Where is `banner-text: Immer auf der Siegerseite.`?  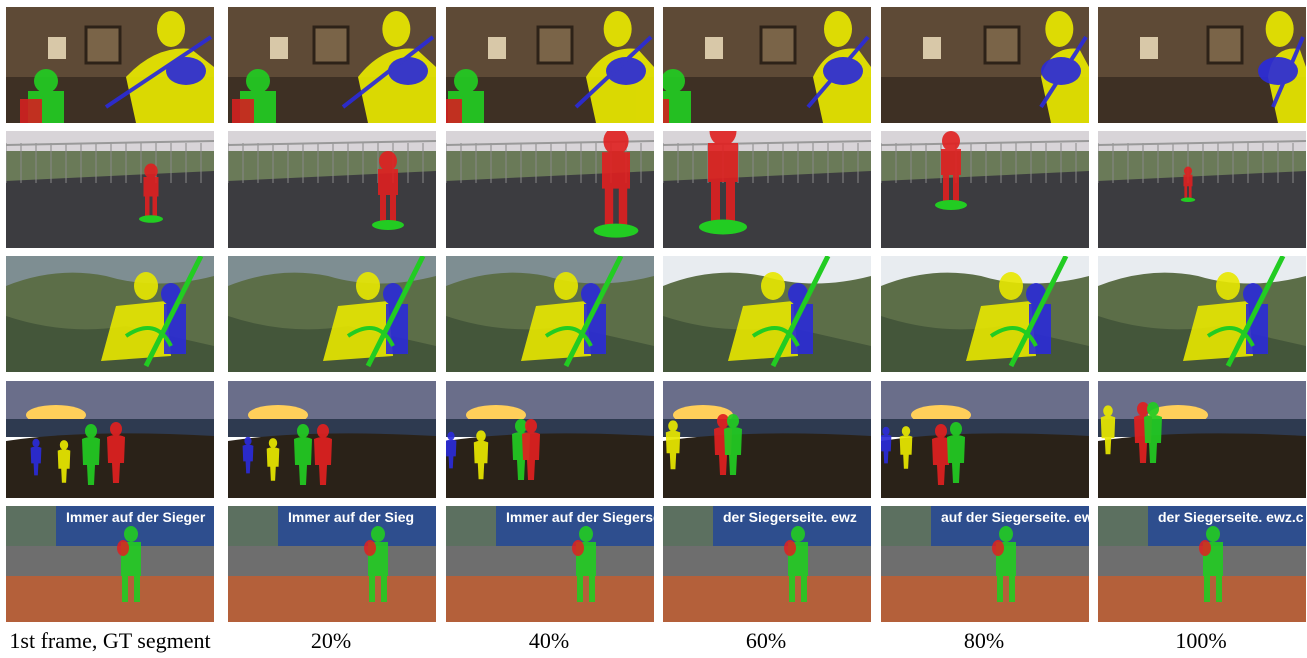 banner-text: Immer auf der Siegerseite. is located at coordinates (580, 517).